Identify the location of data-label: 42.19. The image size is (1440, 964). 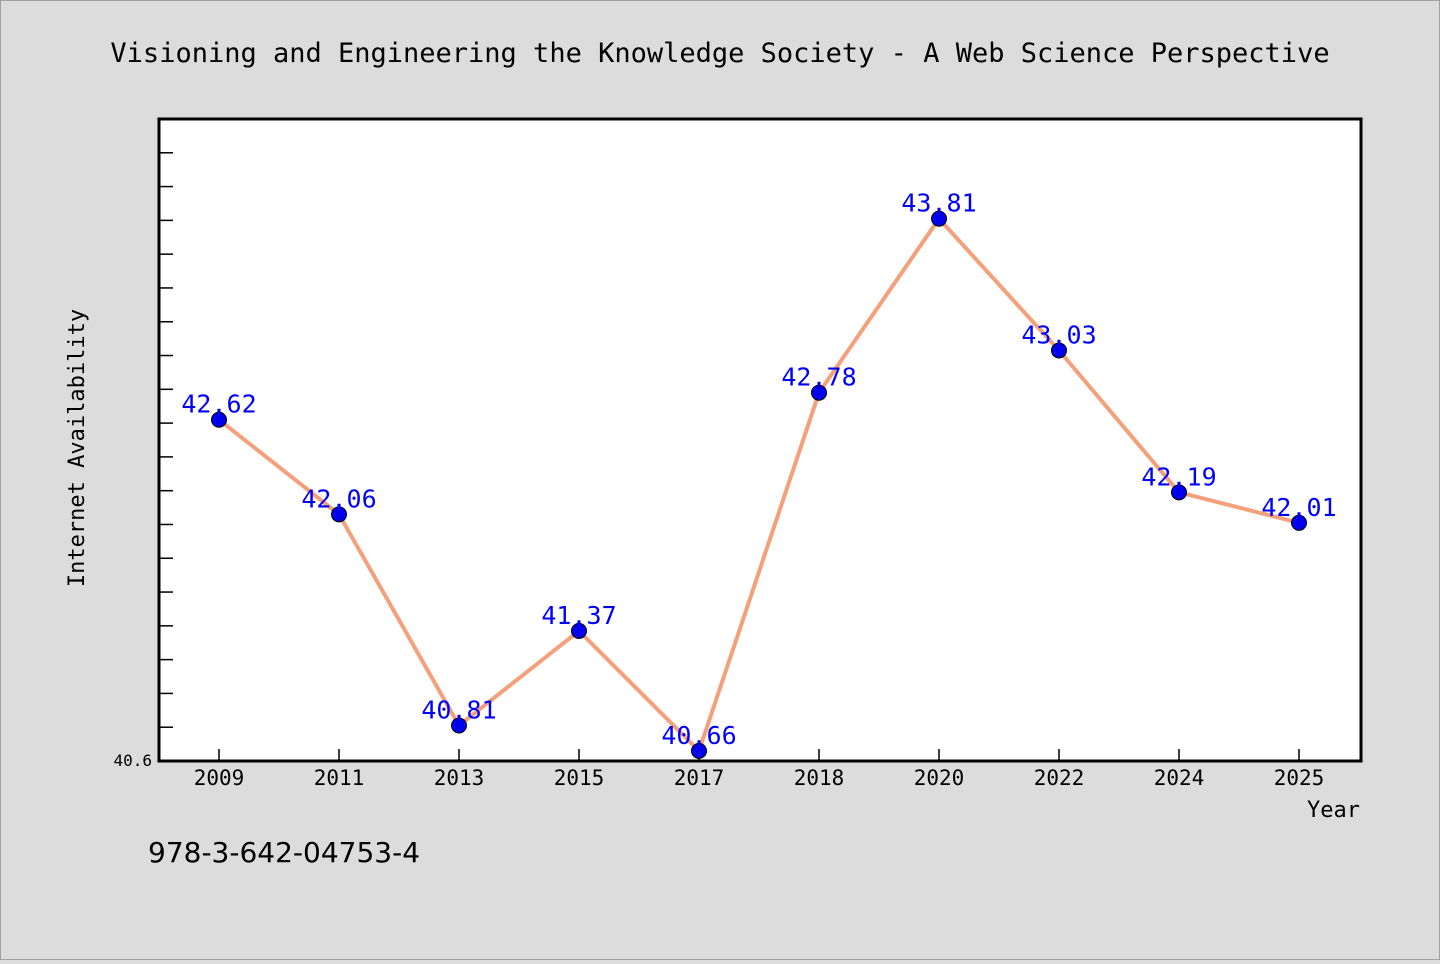
(1178, 476).